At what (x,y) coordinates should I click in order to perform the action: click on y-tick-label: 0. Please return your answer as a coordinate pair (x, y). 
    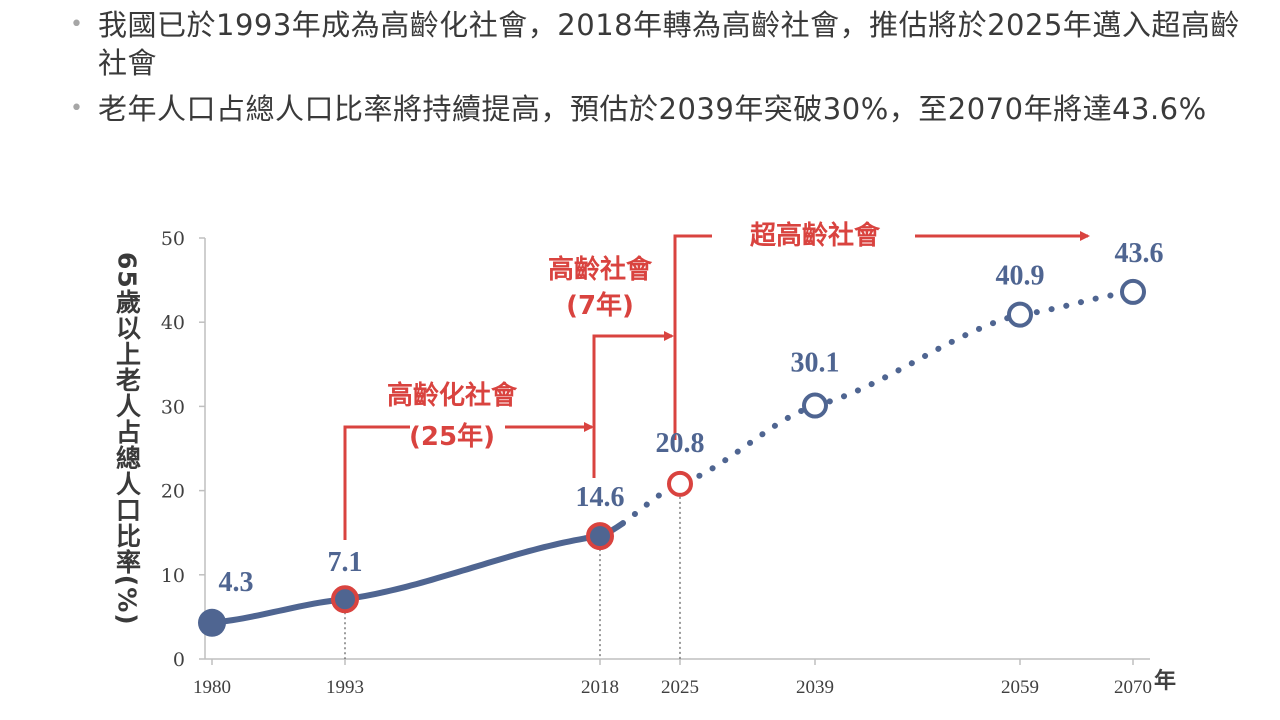
    Looking at the image, I should click on (179, 660).